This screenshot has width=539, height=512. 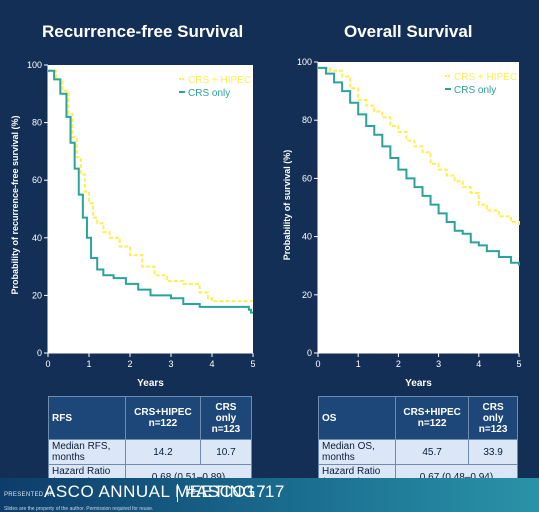 I want to click on os-table-header-label: OS, so click(x=357, y=418).